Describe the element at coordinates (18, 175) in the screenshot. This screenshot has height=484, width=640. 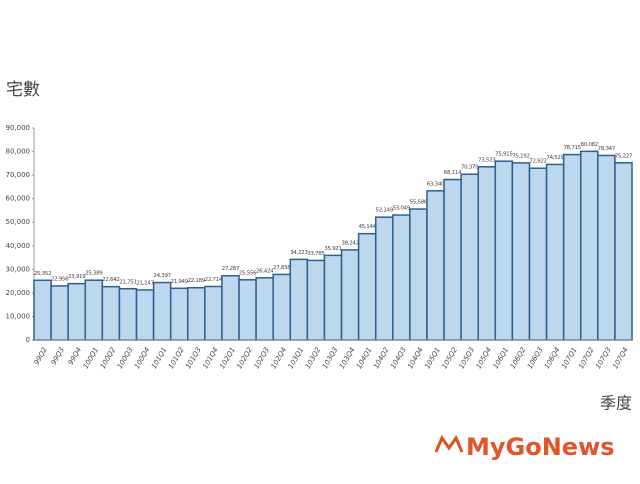
I see `y-tick-label: 70,000` at that location.